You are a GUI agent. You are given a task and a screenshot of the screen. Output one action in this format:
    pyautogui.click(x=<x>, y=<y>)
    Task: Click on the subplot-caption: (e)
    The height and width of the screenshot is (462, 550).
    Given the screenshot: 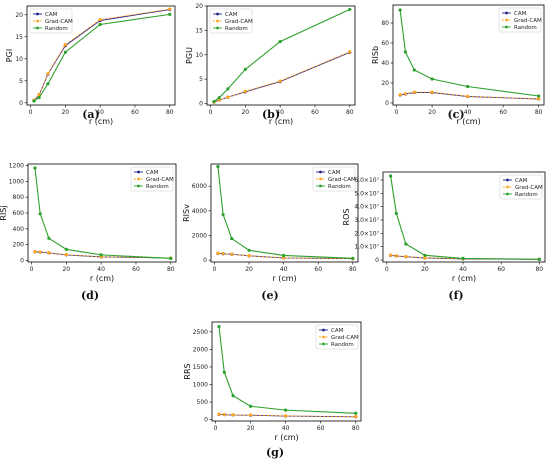 What is the action you would take?
    pyautogui.click(x=269, y=295)
    